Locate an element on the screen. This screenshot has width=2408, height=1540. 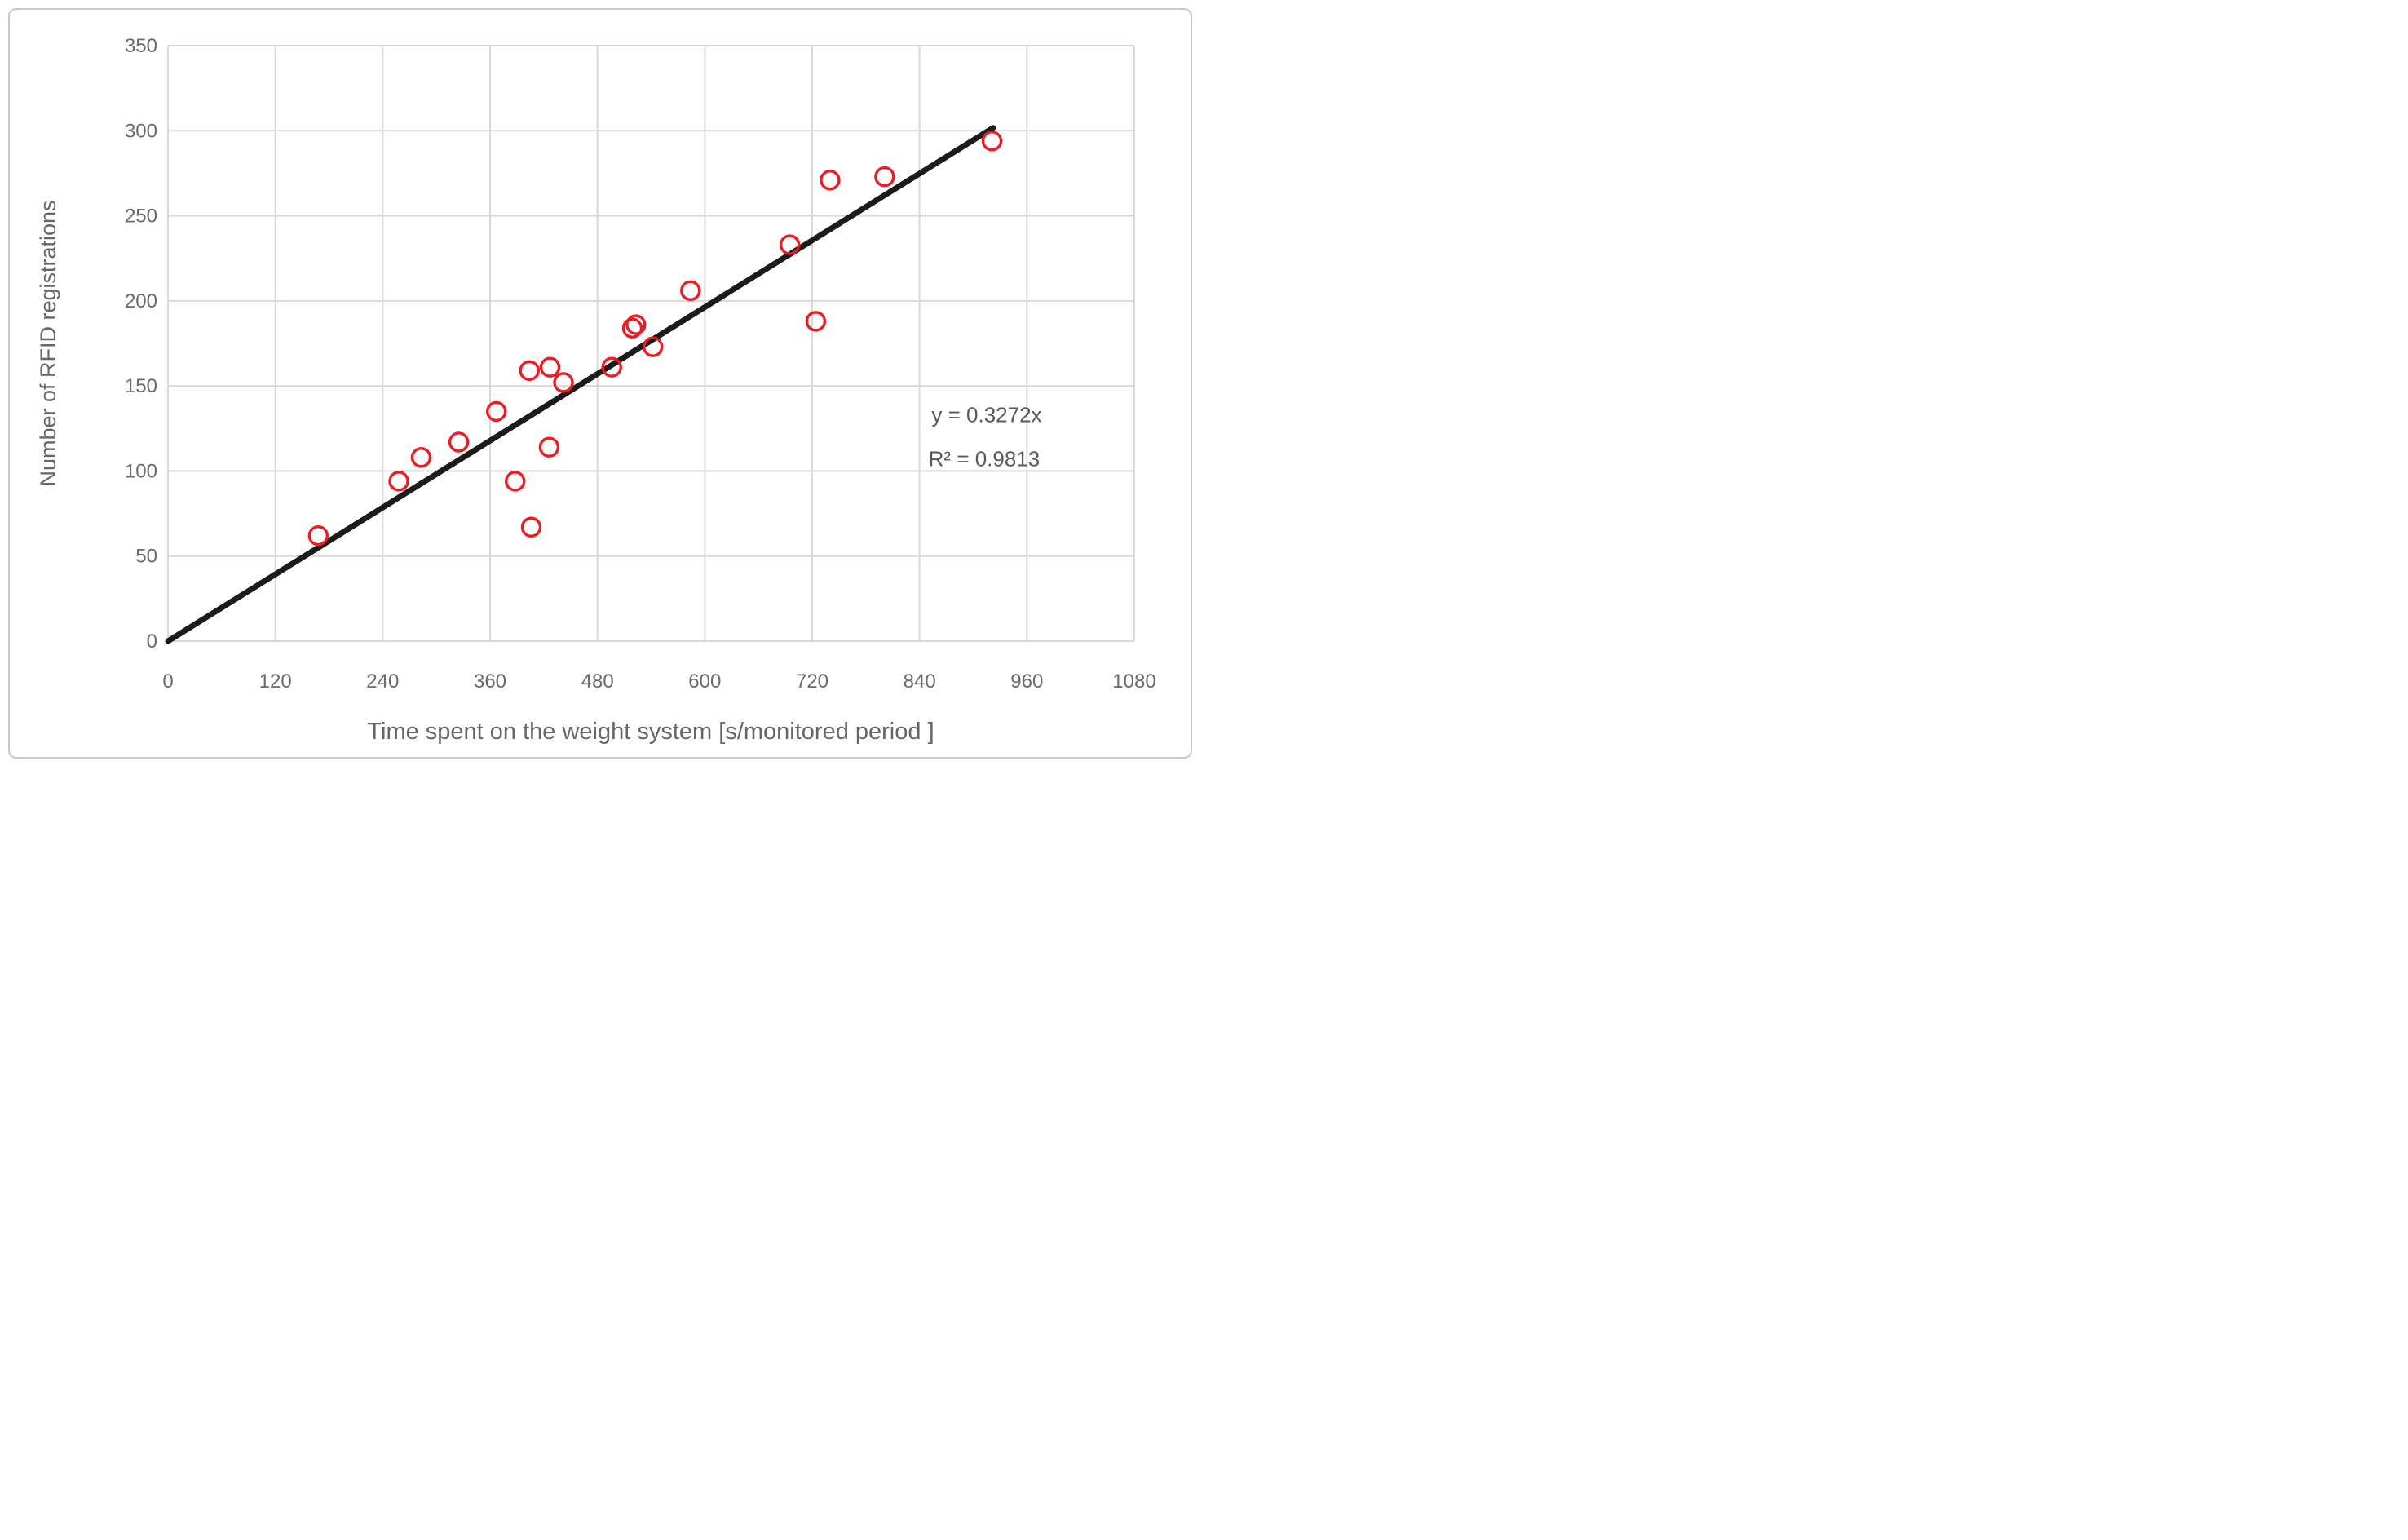
y-tick-label: 250 is located at coordinates (141, 217).